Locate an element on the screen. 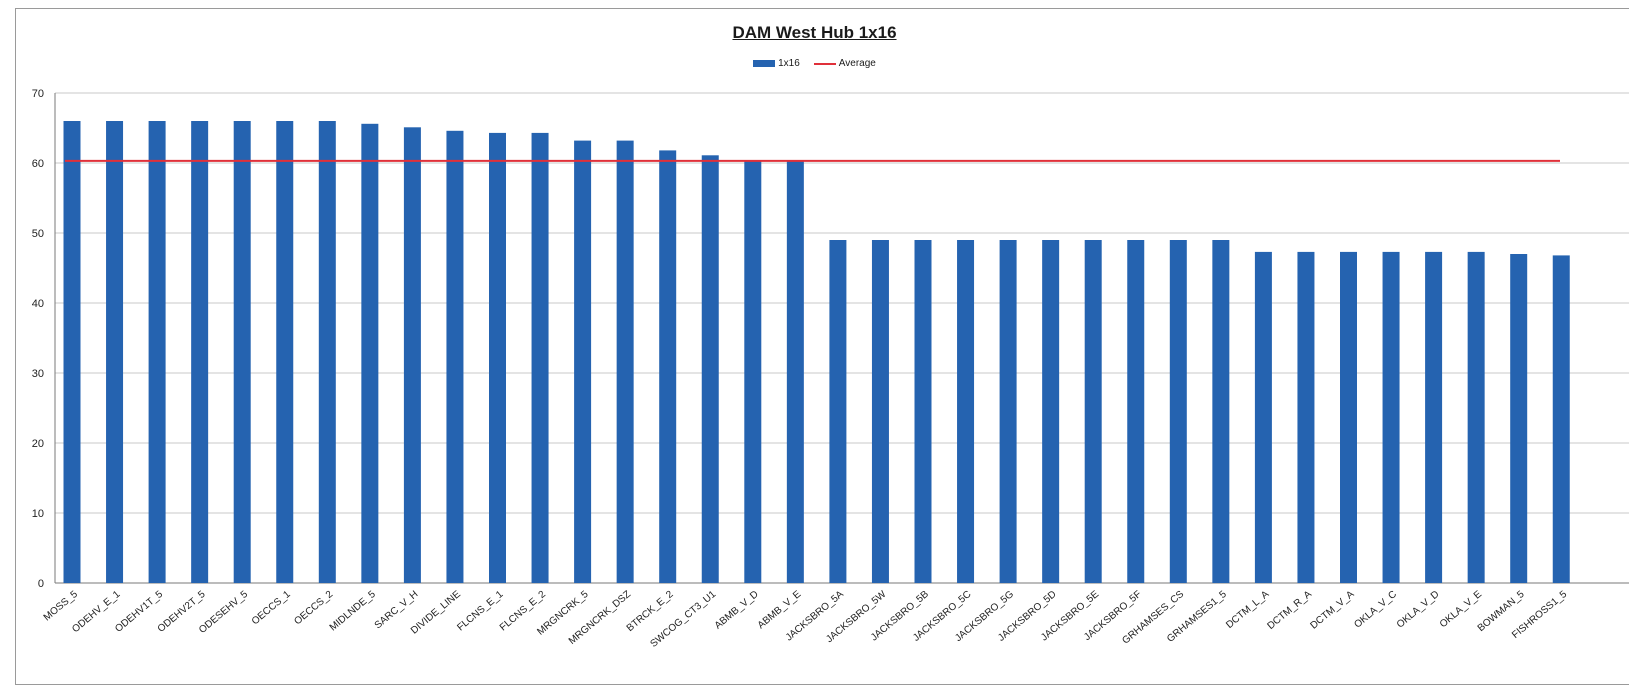  x-tick-label: OECCS_1 is located at coordinates (271, 608).